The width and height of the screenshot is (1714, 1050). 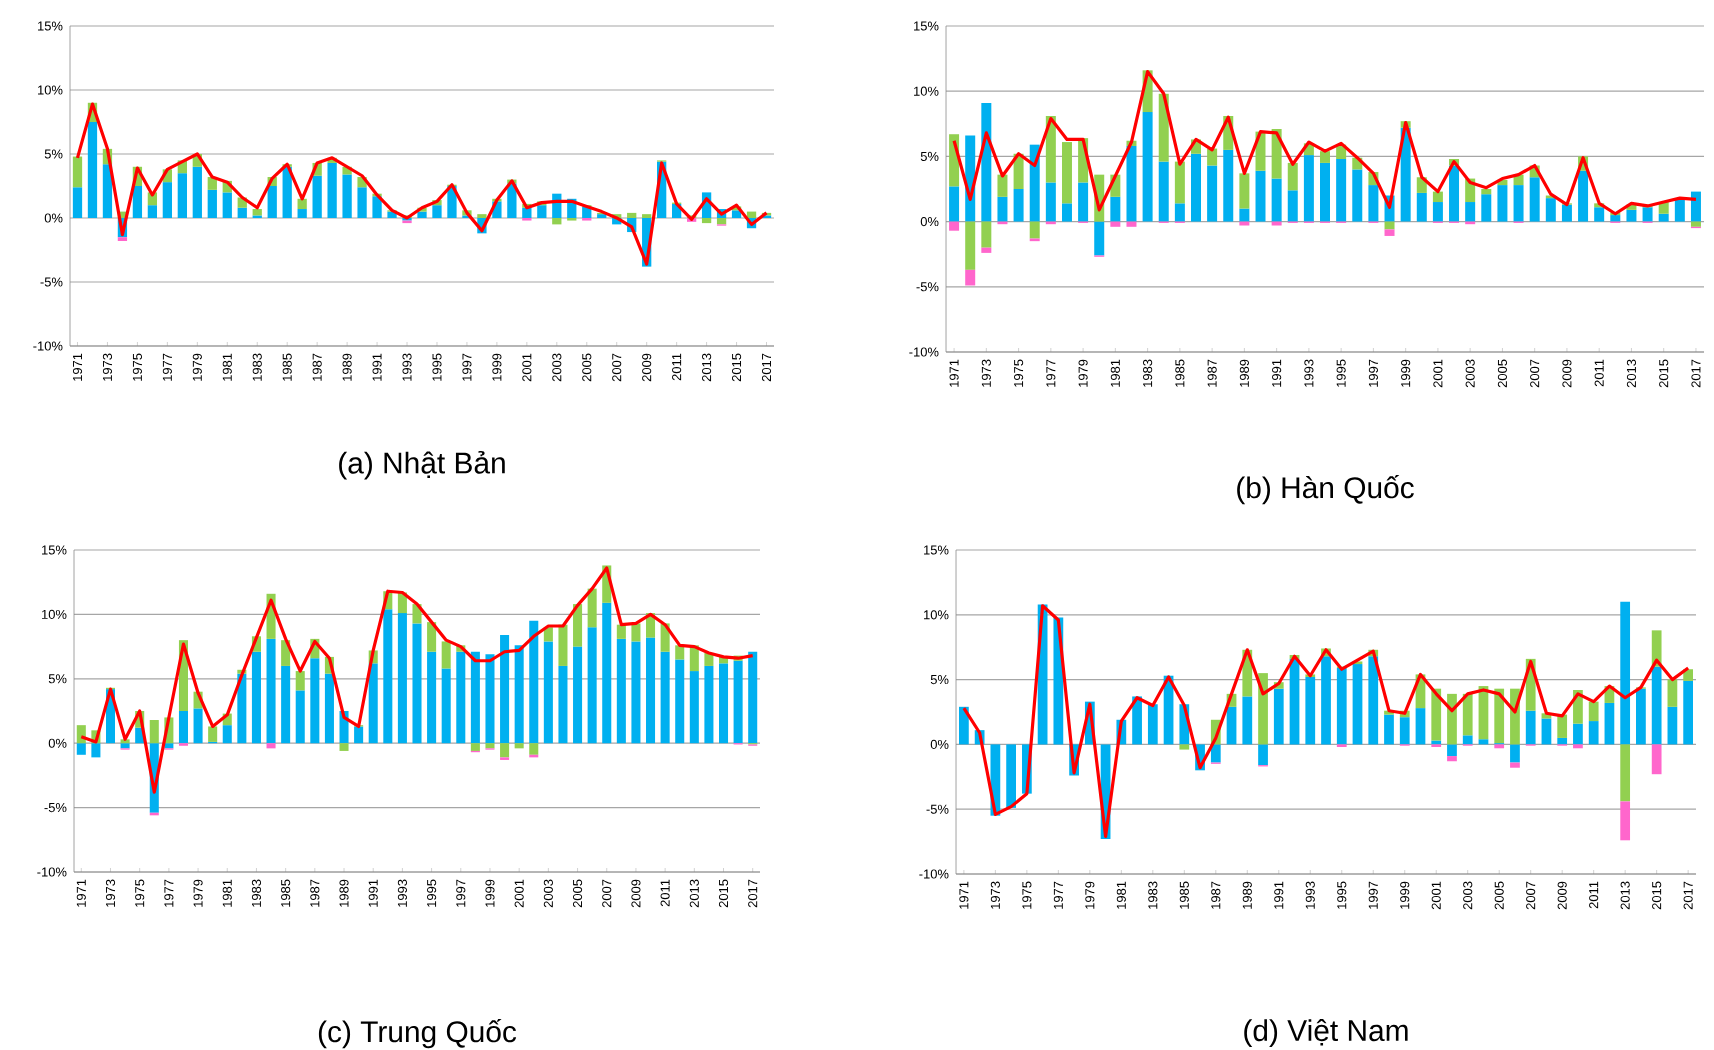 I want to click on text: (d) Việt Nam, so click(x=1326, y=1033).